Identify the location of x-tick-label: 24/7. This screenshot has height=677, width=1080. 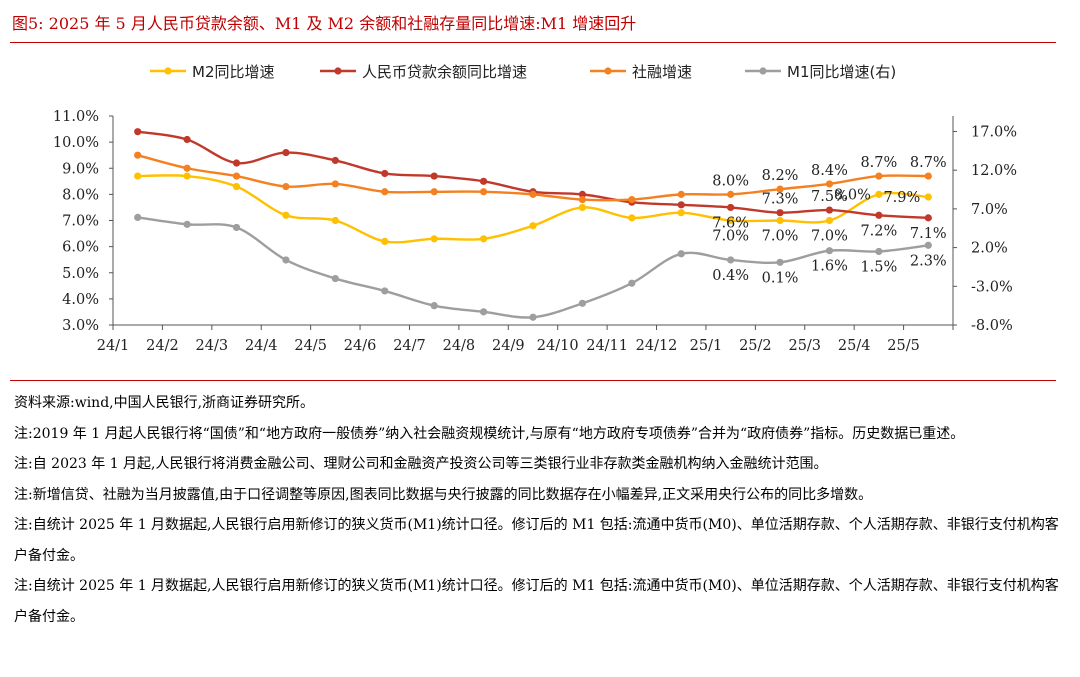
(409, 346).